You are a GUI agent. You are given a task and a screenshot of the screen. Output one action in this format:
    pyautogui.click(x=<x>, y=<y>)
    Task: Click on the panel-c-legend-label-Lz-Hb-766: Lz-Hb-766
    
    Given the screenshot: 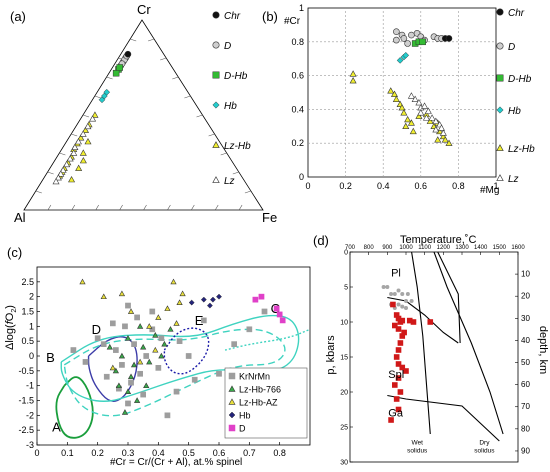 What is the action you would take?
    pyautogui.click(x=260, y=390)
    